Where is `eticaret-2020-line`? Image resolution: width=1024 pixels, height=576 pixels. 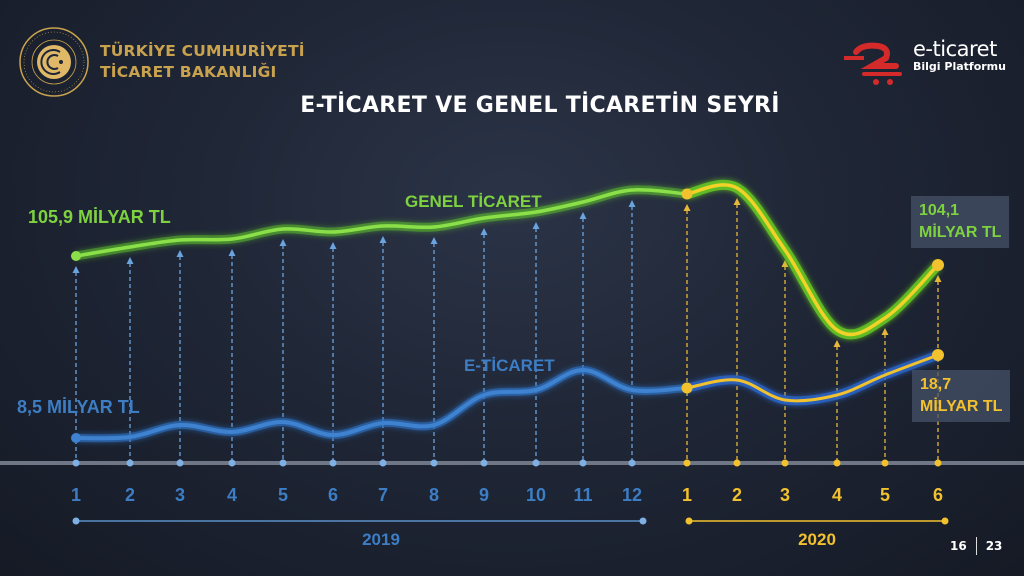 eticaret-2020-line is located at coordinates (812, 378).